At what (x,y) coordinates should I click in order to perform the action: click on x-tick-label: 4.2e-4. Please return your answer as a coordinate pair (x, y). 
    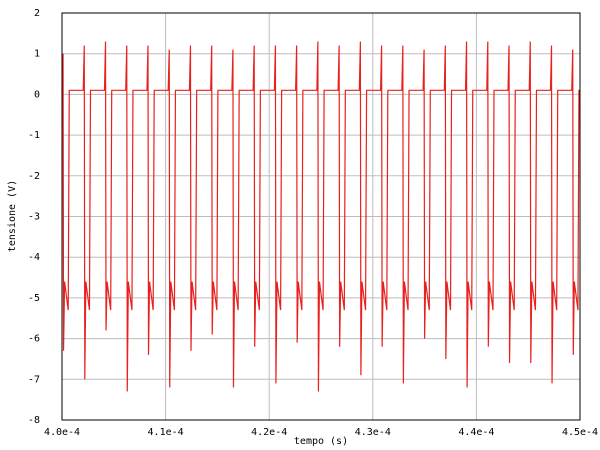
    Looking at the image, I should click on (269, 432).